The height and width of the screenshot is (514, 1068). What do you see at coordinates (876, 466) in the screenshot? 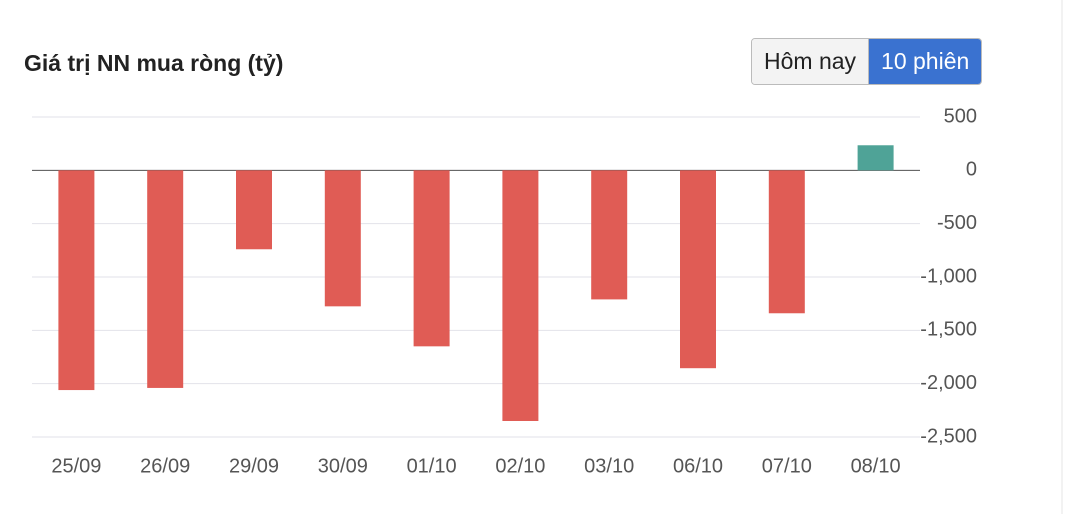
I see `x-tick-label: 08/10` at bounding box center [876, 466].